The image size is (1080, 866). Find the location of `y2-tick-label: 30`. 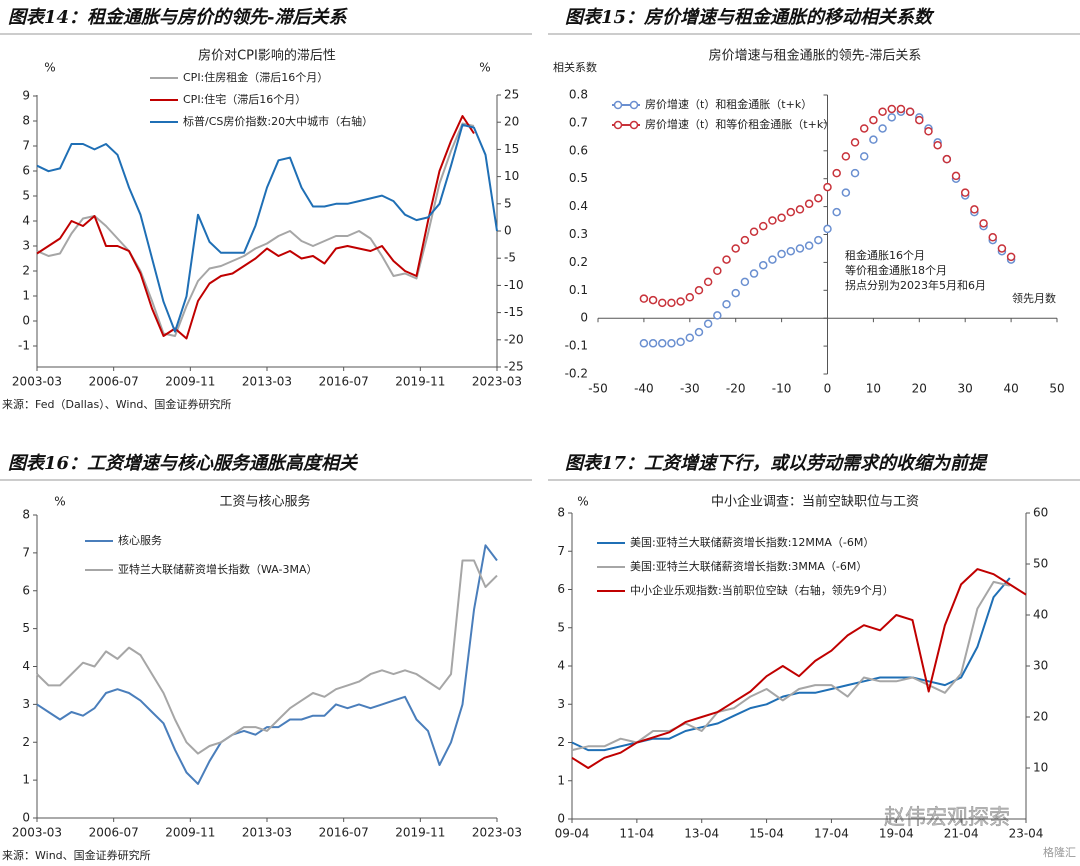

y2-tick-label: 30 is located at coordinates (1040, 666).